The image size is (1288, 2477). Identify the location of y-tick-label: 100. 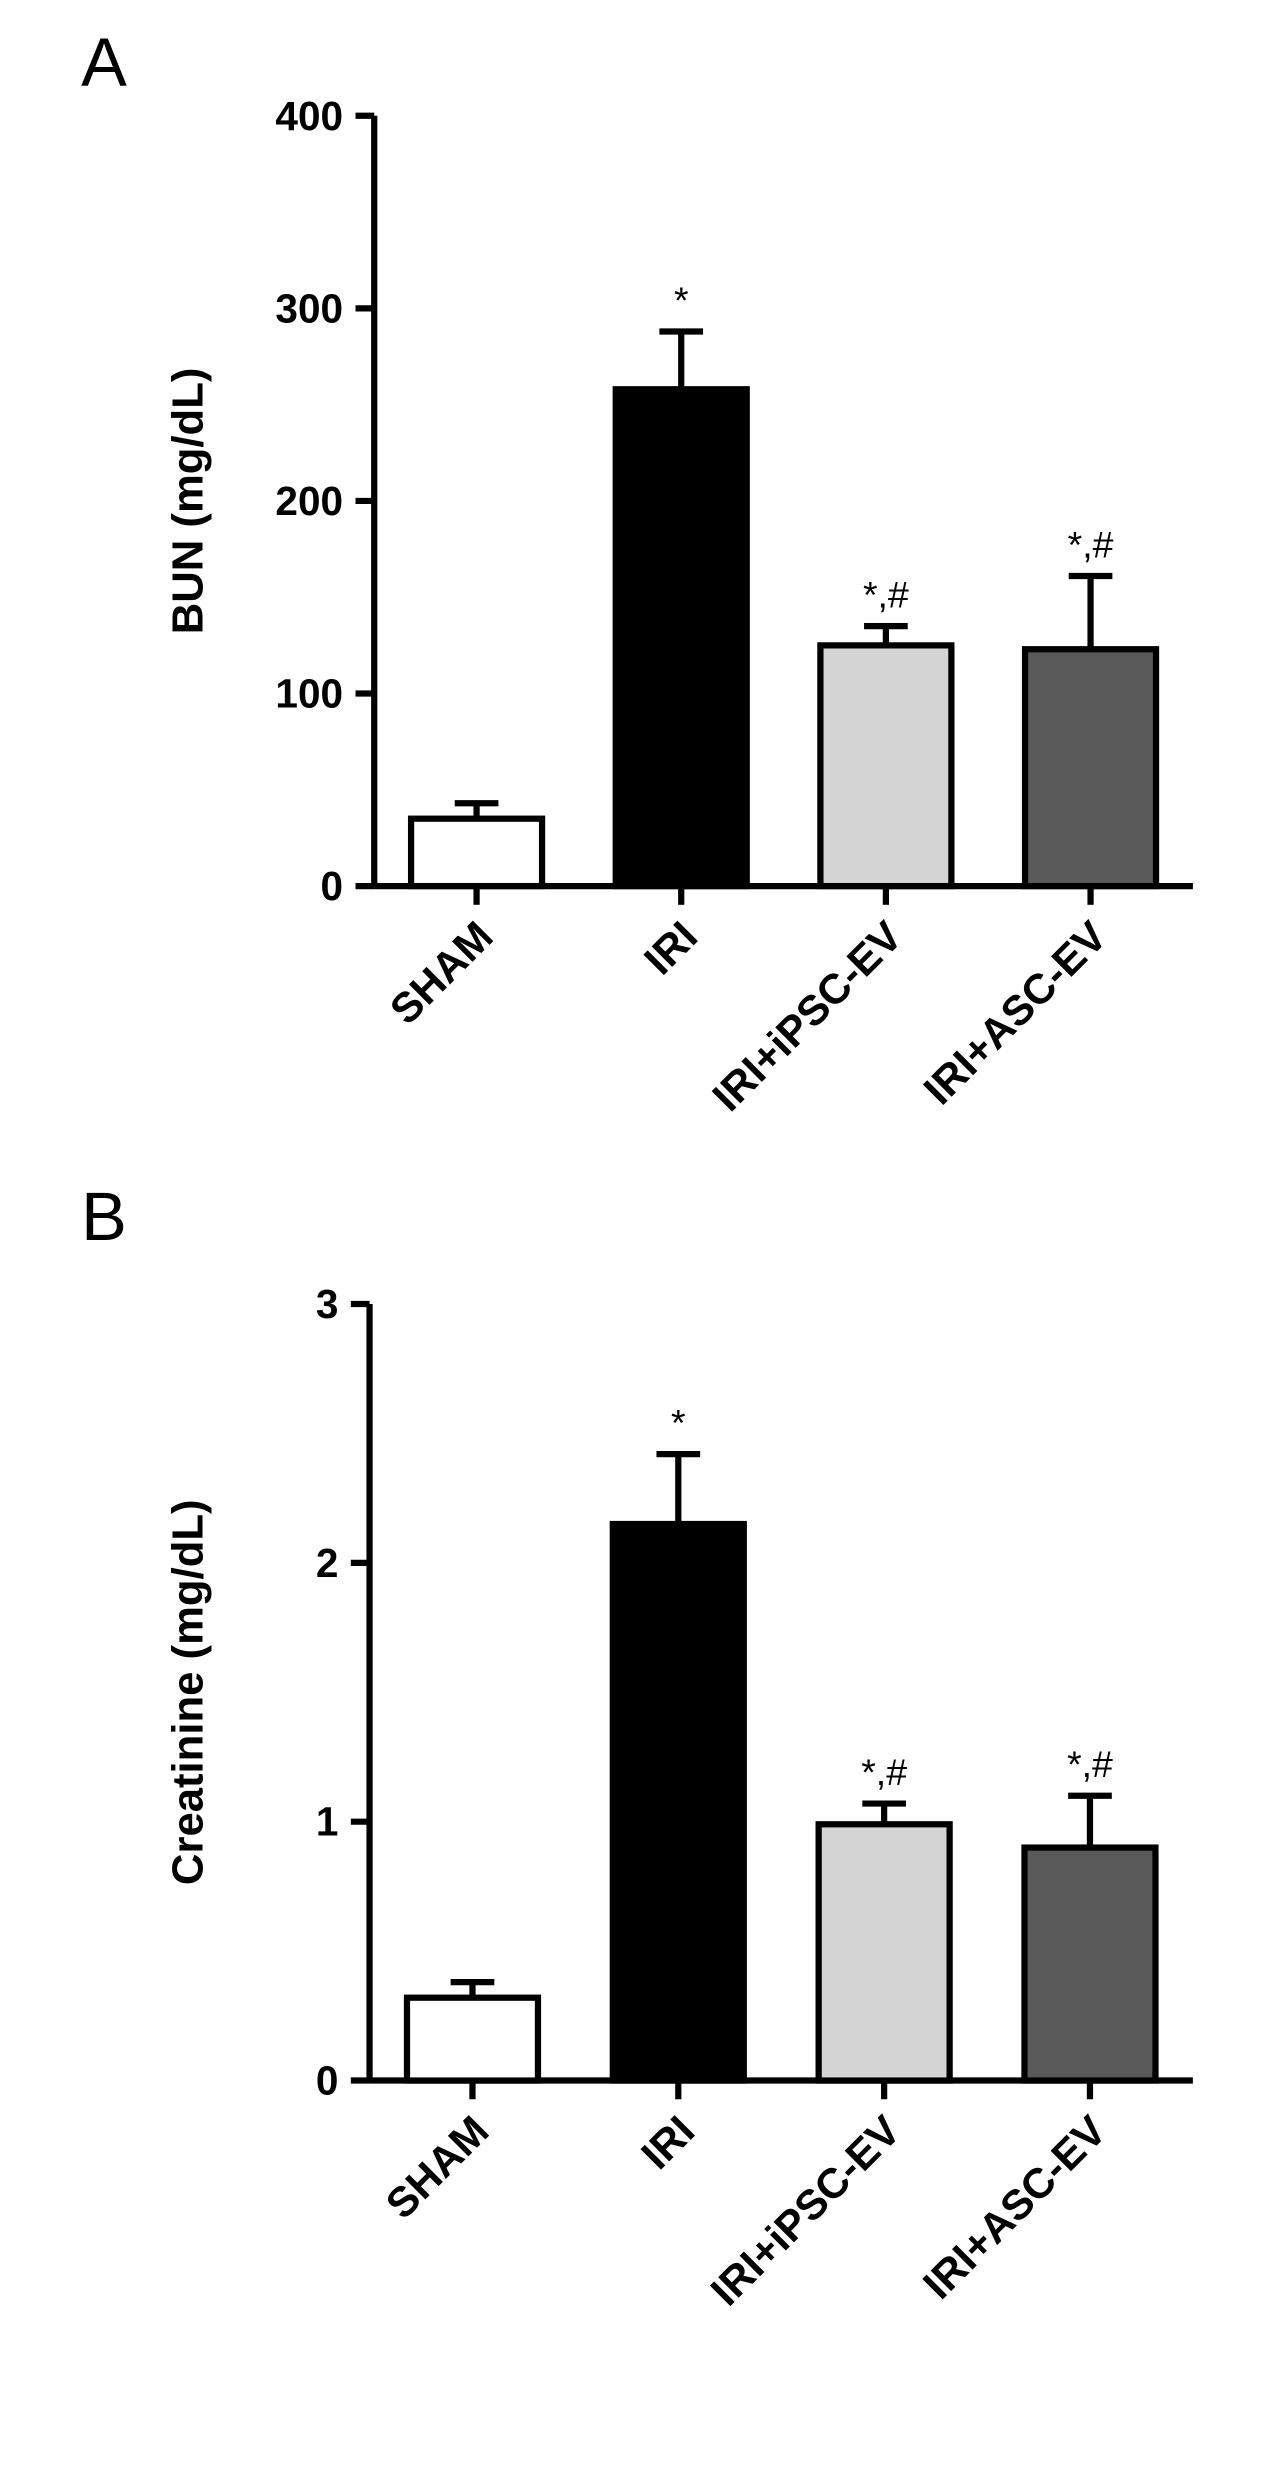
(309, 694).